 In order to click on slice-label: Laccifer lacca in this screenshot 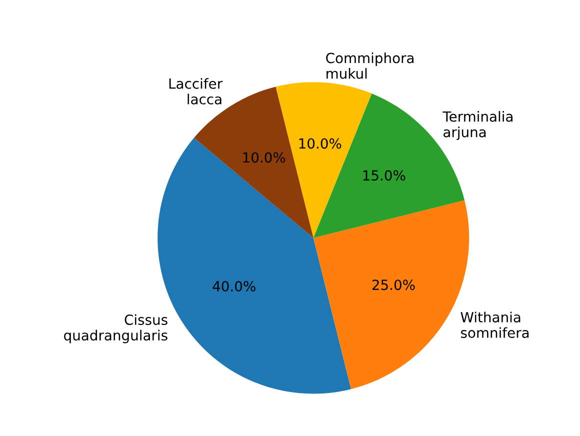, I will do `click(196, 91)`.